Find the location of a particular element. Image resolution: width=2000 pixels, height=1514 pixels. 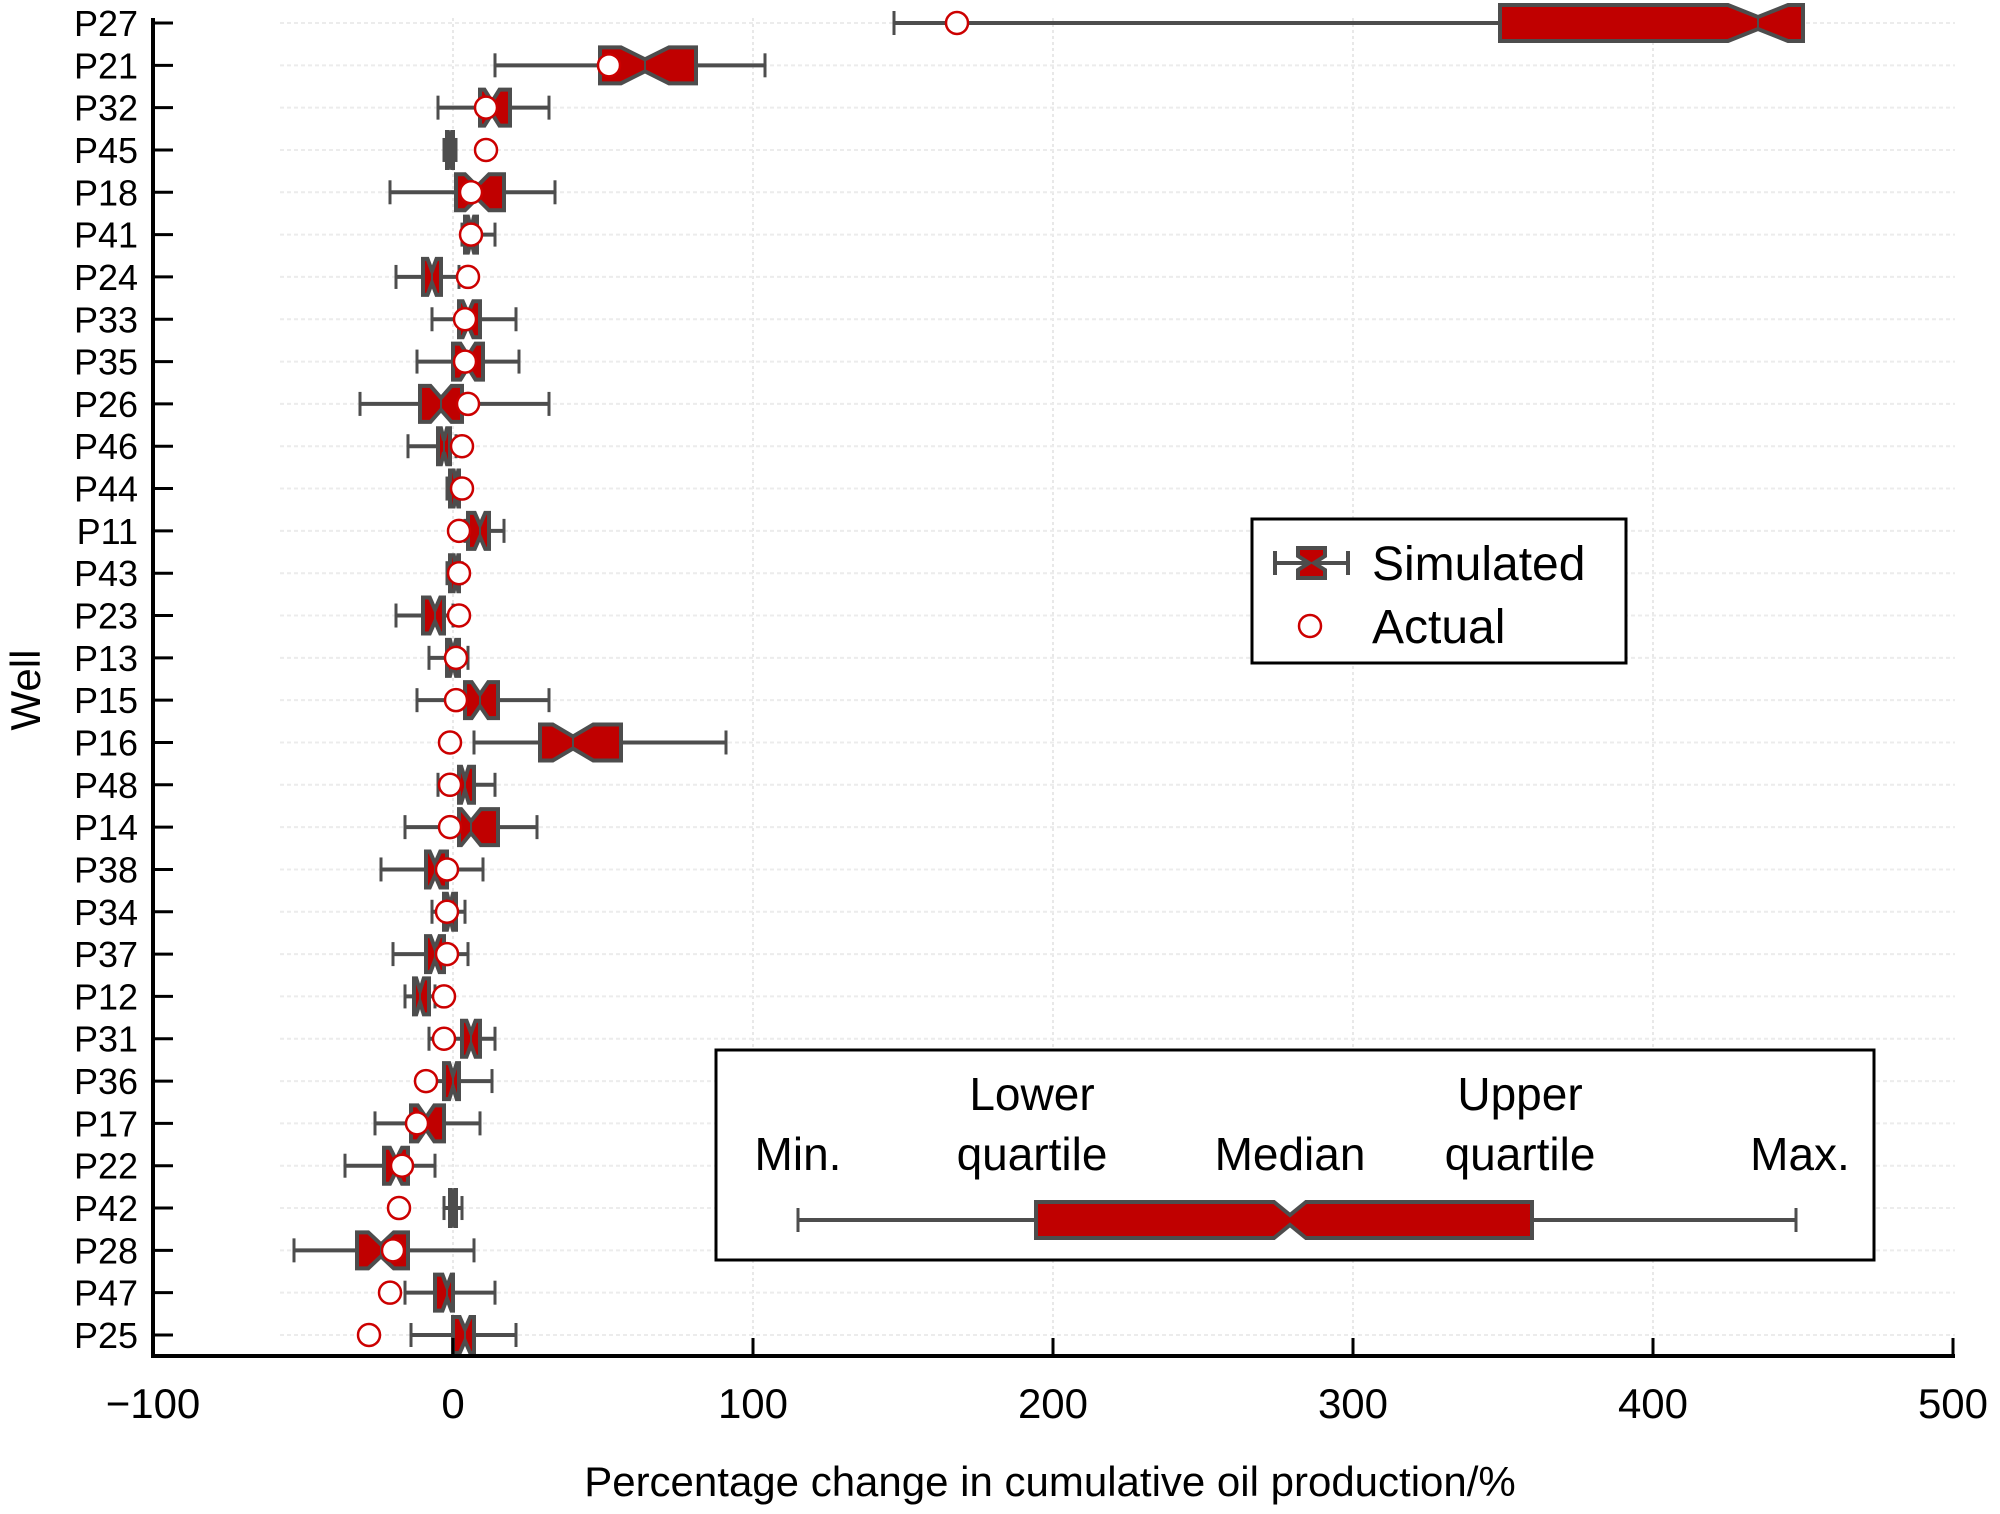

y-tick-label: P42 is located at coordinates (106, 1208).